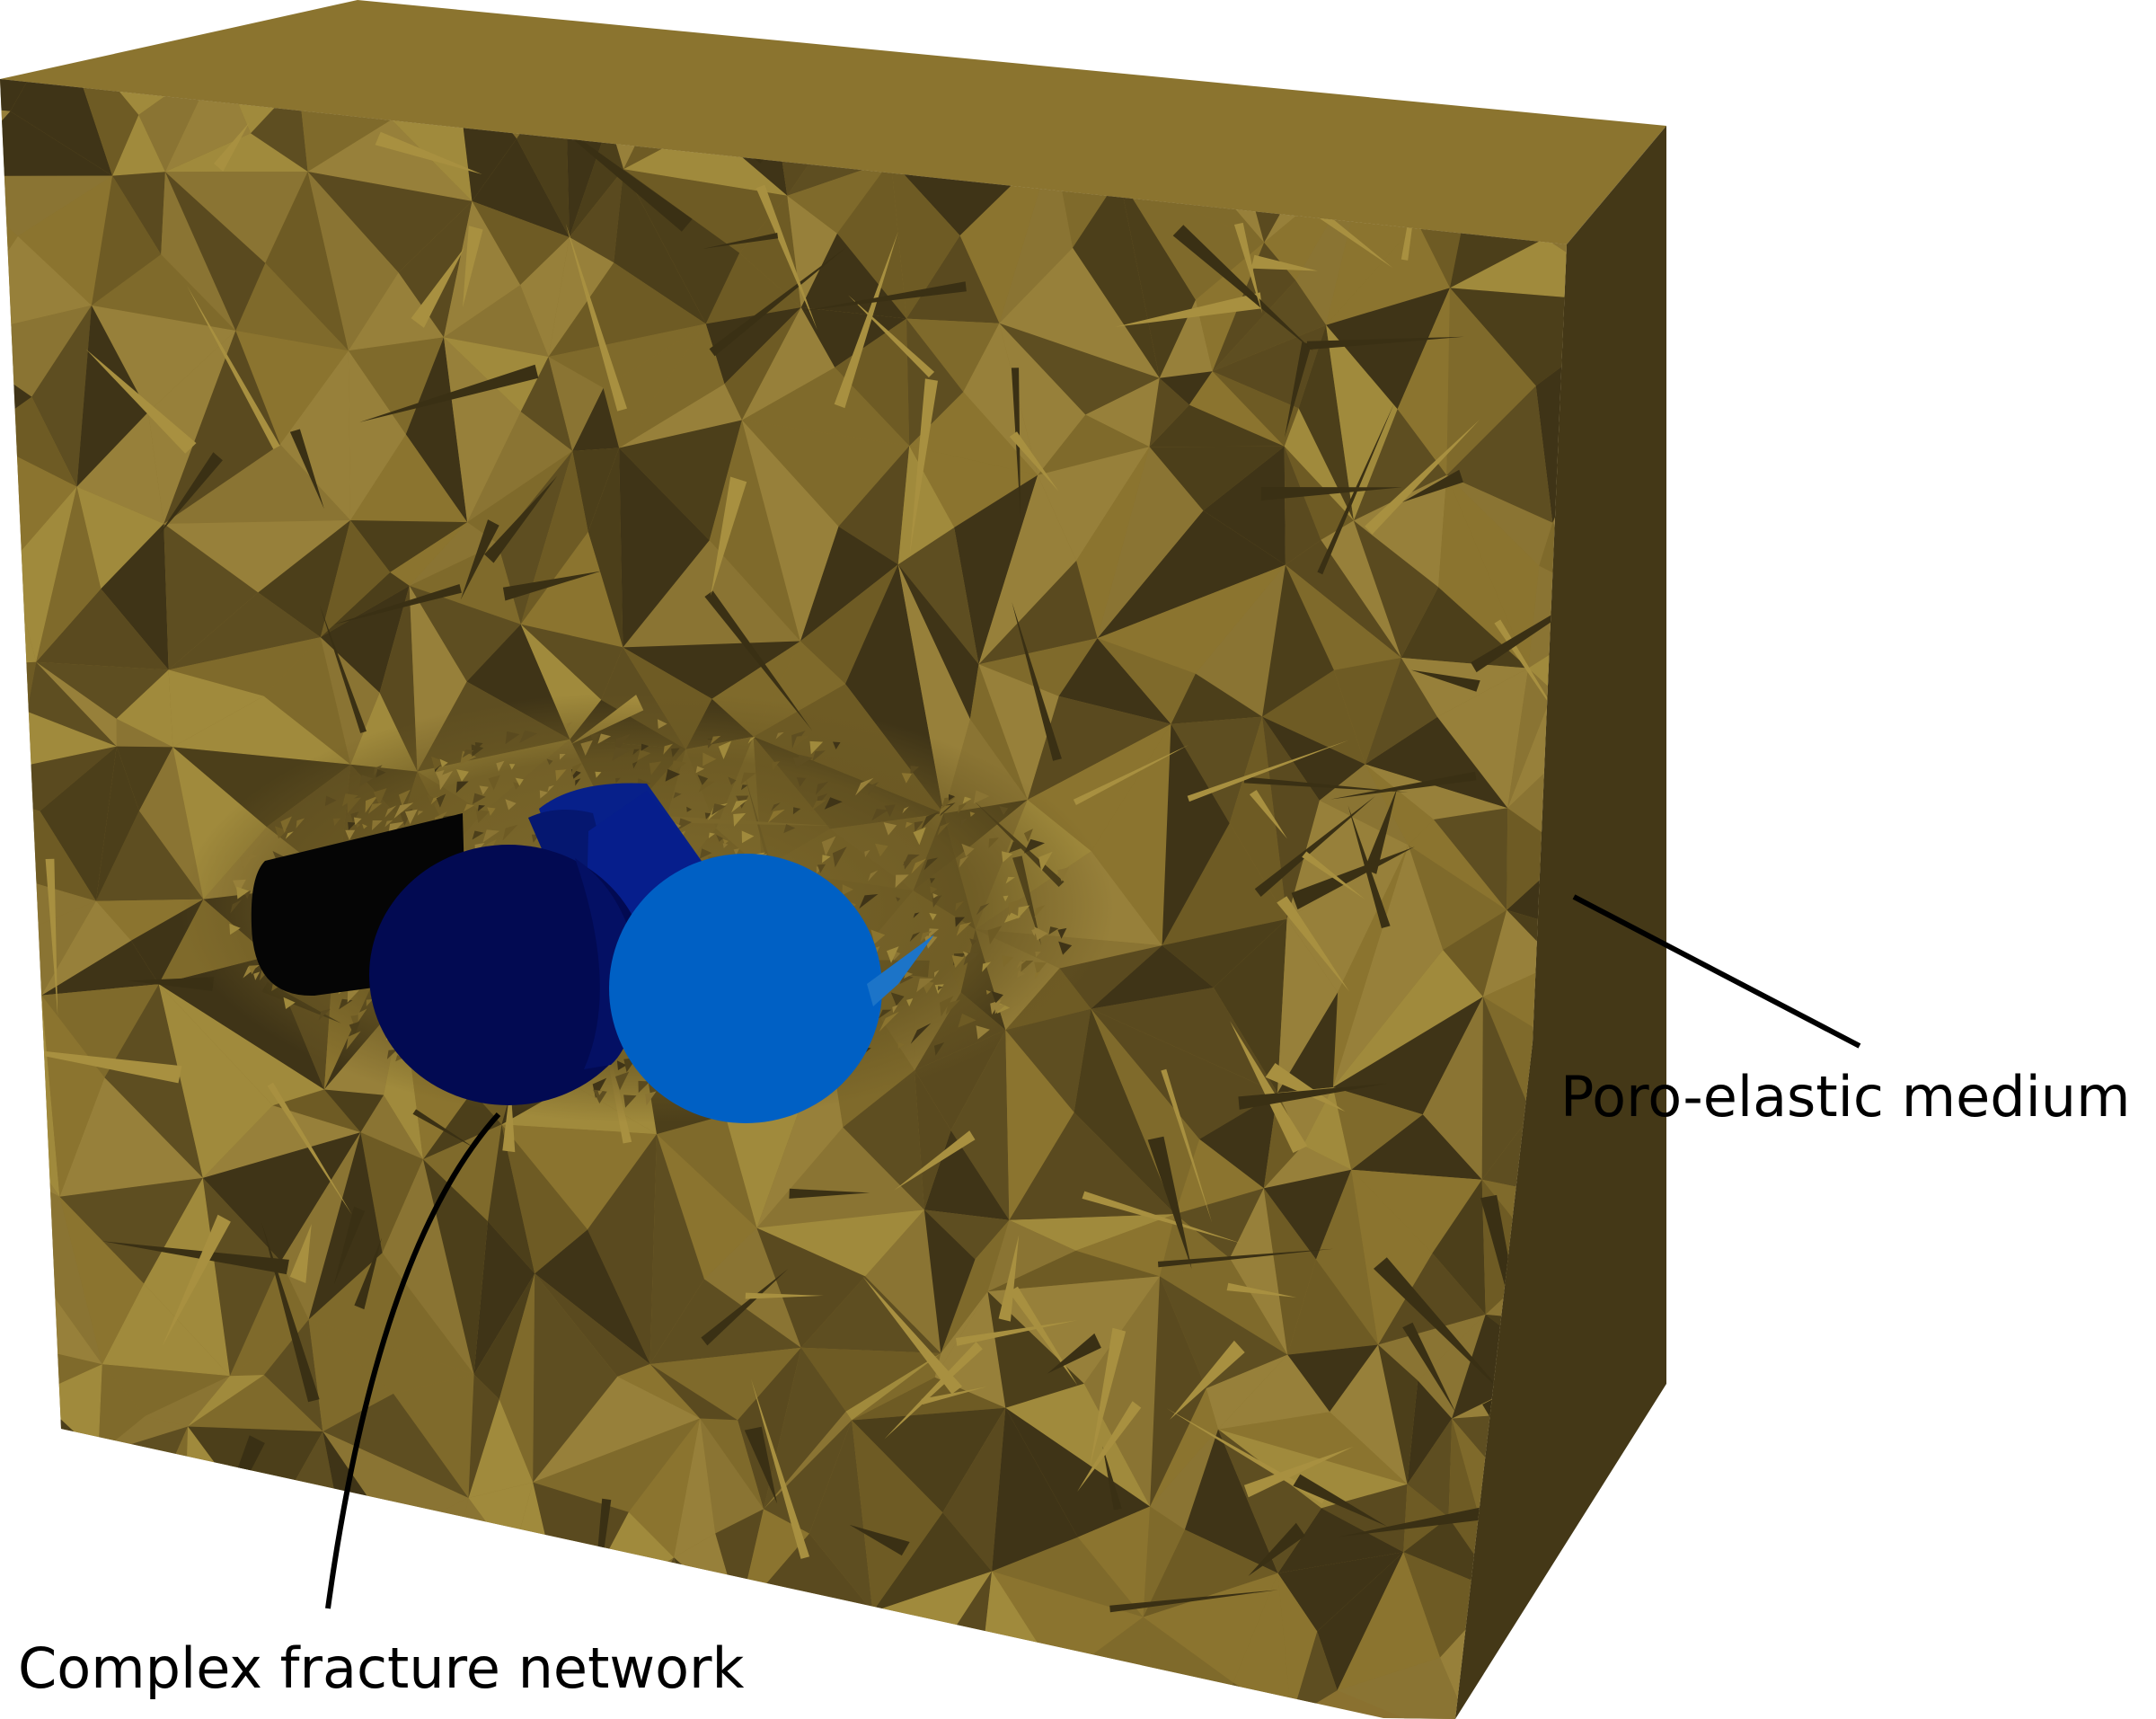 The width and height of the screenshot is (2156, 1719). Describe the element at coordinates (592, 953) in the screenshot. I see `fracture-network` at that location.